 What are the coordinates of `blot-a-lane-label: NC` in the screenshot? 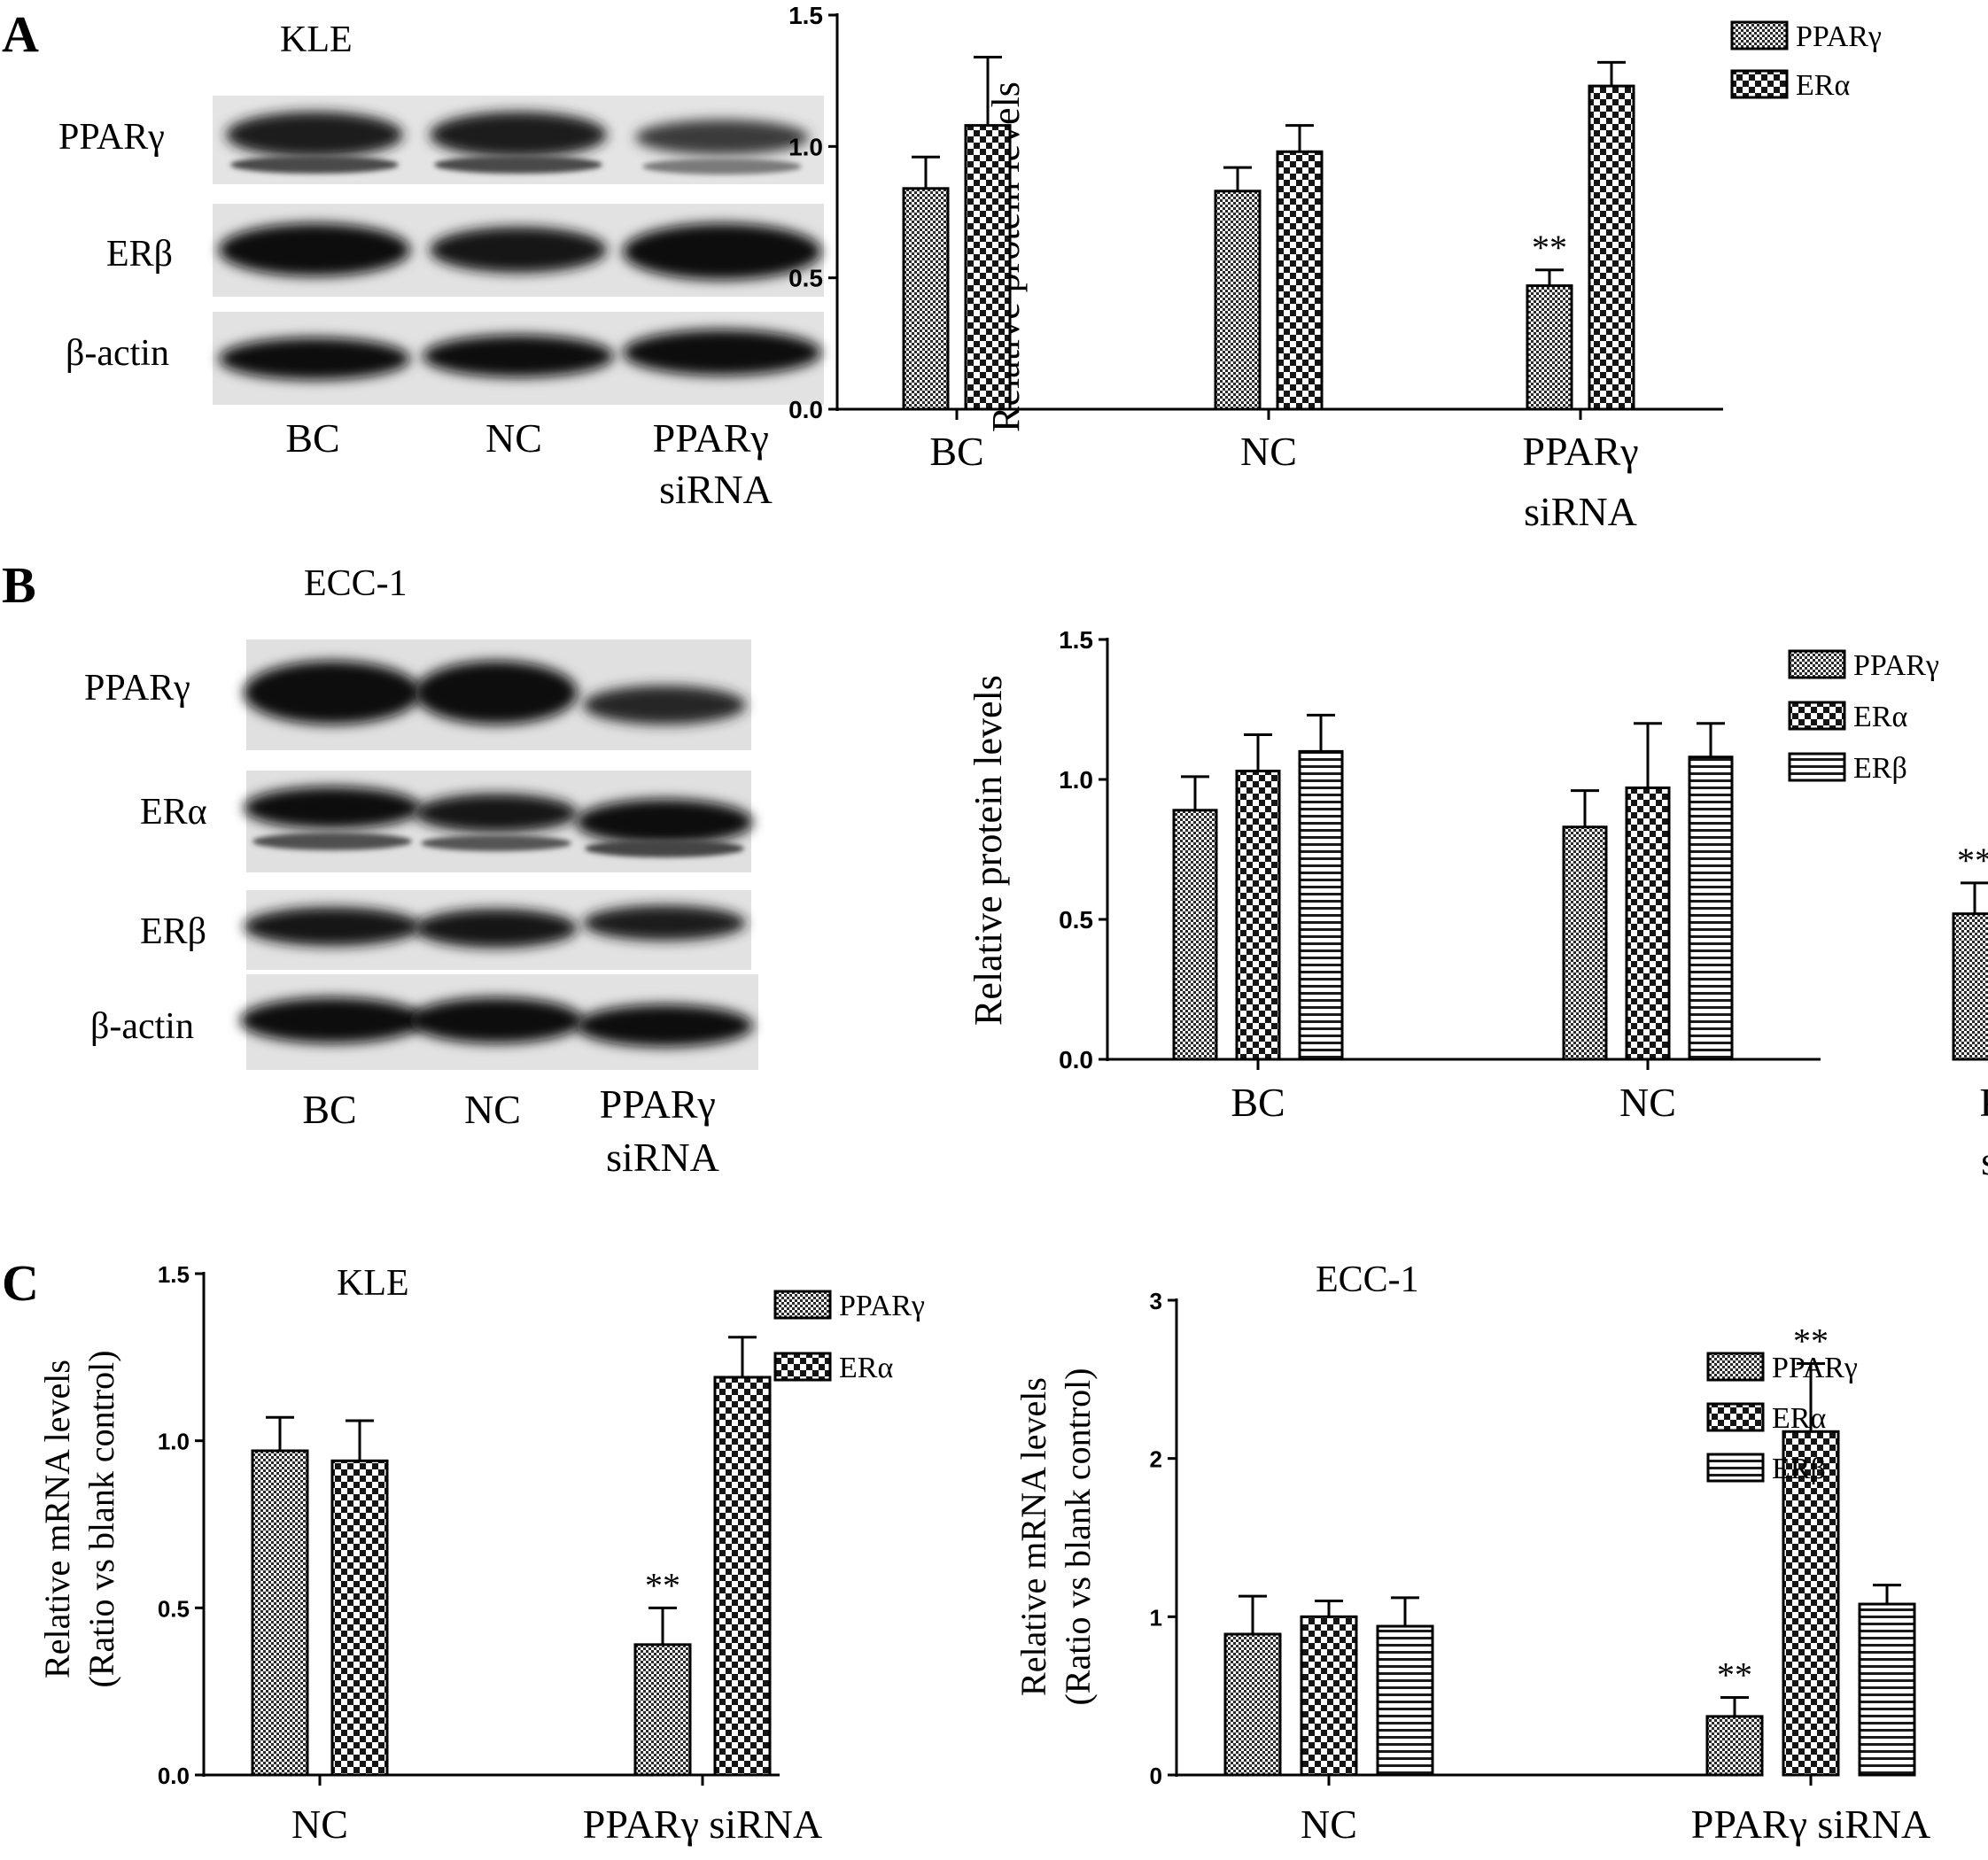 It's located at (513, 438).